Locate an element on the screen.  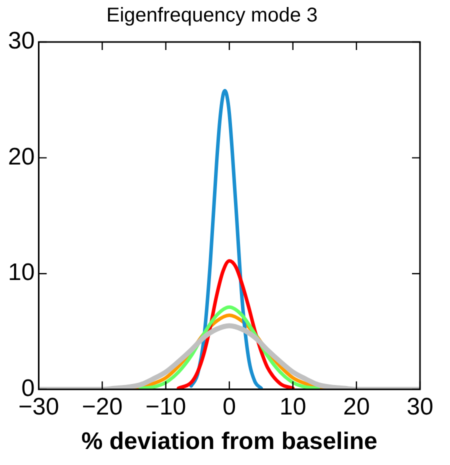
x-tick-label: −20 is located at coordinates (102, 406).